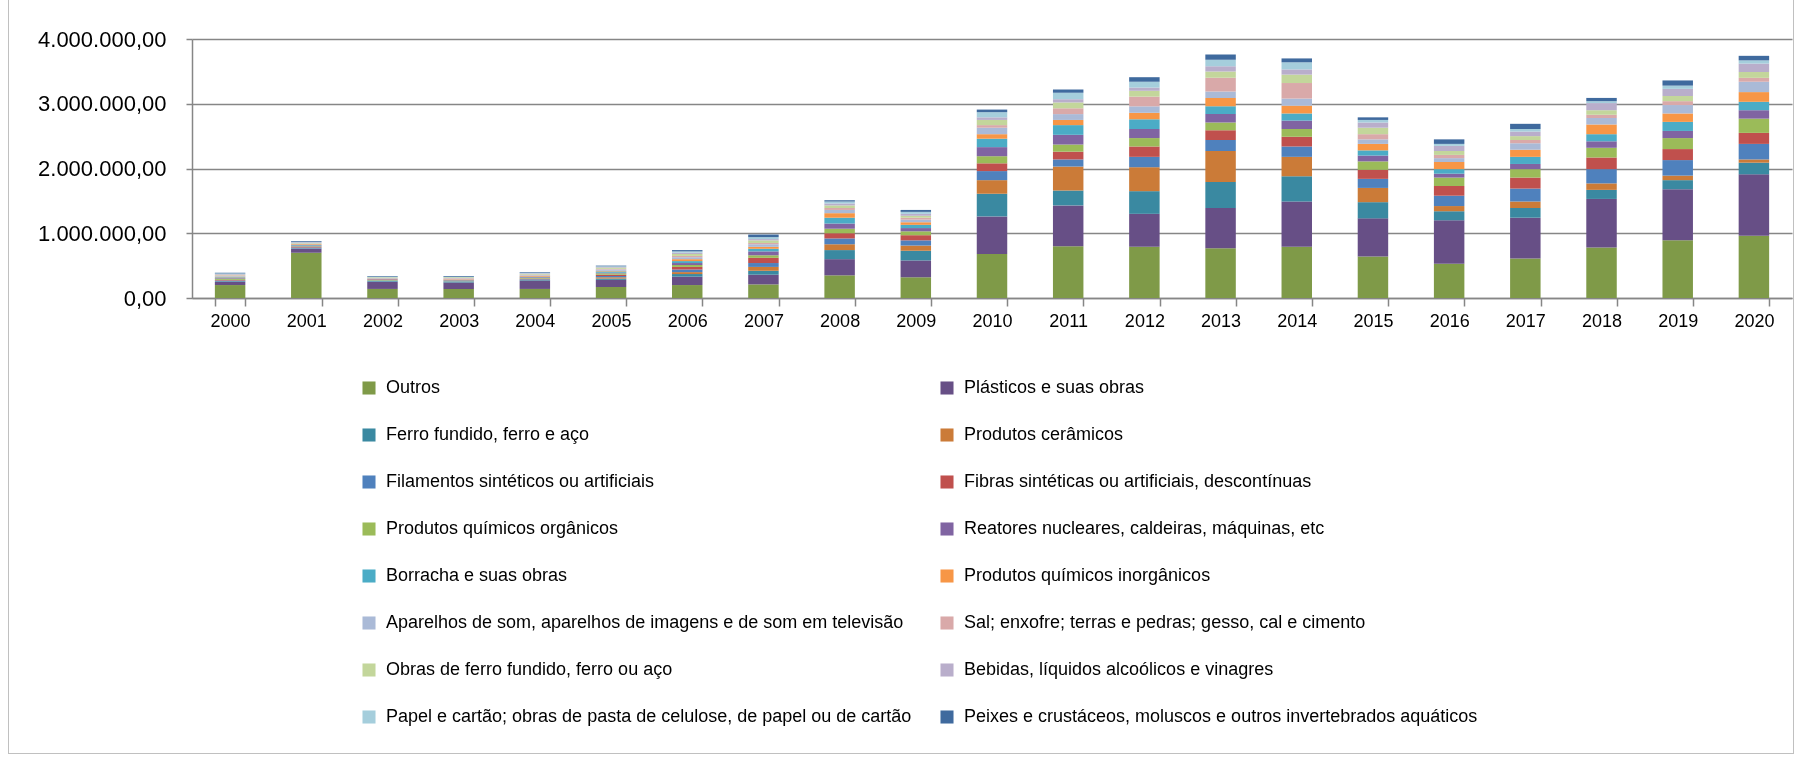 The width and height of the screenshot is (1802, 757). Describe the element at coordinates (1221, 716) in the screenshot. I see `legend-label: Peixes e crustáceos, moluscos e outros invertebrados aquáticos` at that location.